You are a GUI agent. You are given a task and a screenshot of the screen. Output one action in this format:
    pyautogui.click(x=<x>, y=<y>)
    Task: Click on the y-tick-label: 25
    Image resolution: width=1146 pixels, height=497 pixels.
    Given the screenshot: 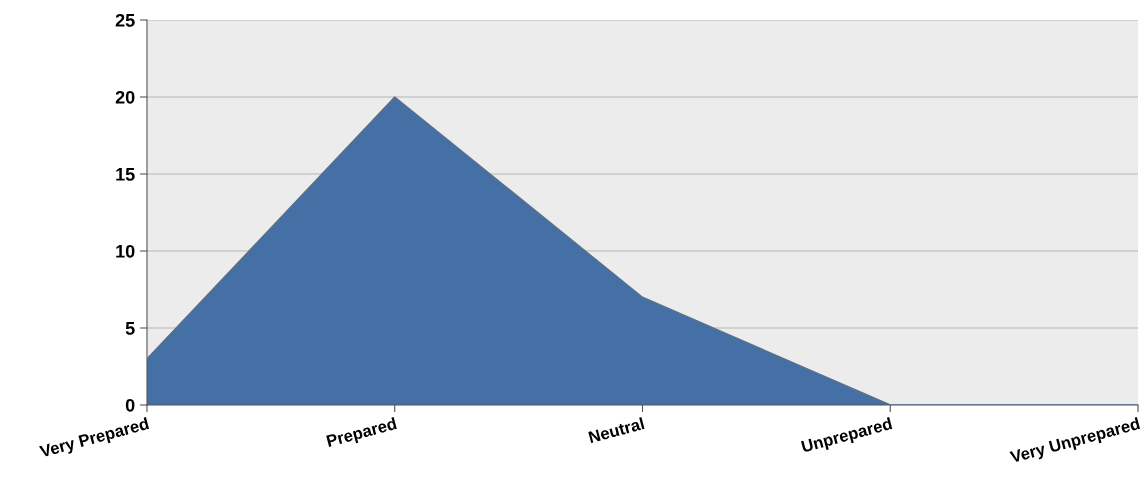 What is the action you would take?
    pyautogui.click(x=125, y=20)
    